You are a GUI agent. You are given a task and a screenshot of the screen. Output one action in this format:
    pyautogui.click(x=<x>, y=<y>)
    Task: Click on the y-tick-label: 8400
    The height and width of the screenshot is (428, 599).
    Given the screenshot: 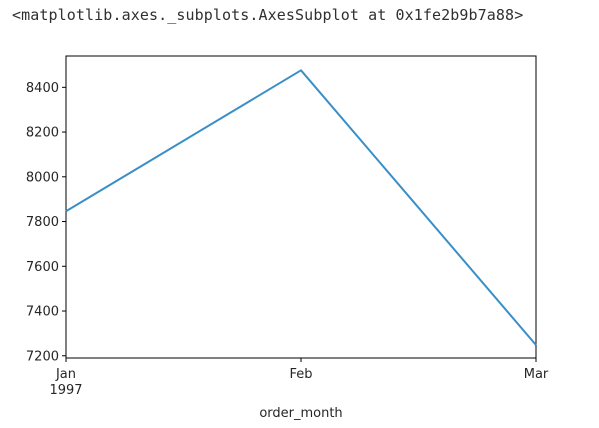 What is the action you would take?
    pyautogui.click(x=42, y=88)
    